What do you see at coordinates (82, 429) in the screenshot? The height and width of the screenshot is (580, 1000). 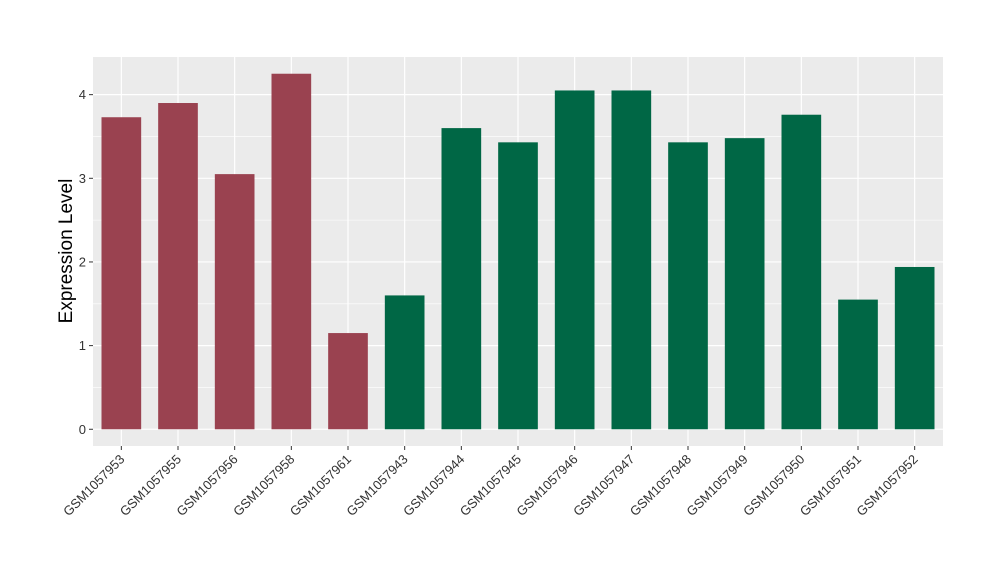 I see `y-tick-label: 0` at bounding box center [82, 429].